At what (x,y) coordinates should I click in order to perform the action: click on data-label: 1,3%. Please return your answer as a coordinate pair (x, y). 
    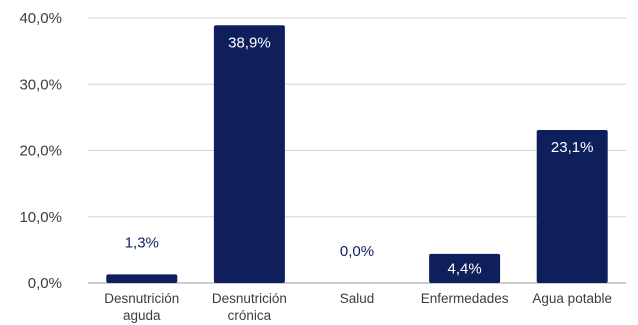
    Looking at the image, I should click on (142, 242).